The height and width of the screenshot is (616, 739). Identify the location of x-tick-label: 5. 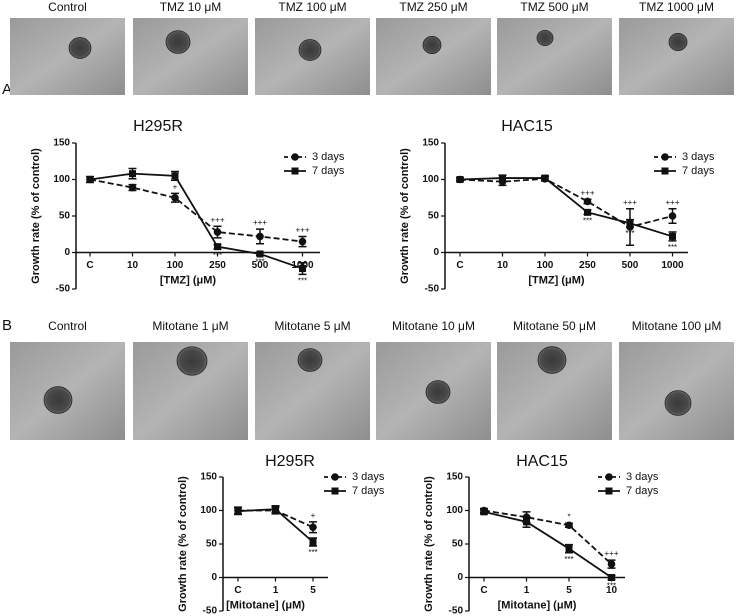
(313, 590).